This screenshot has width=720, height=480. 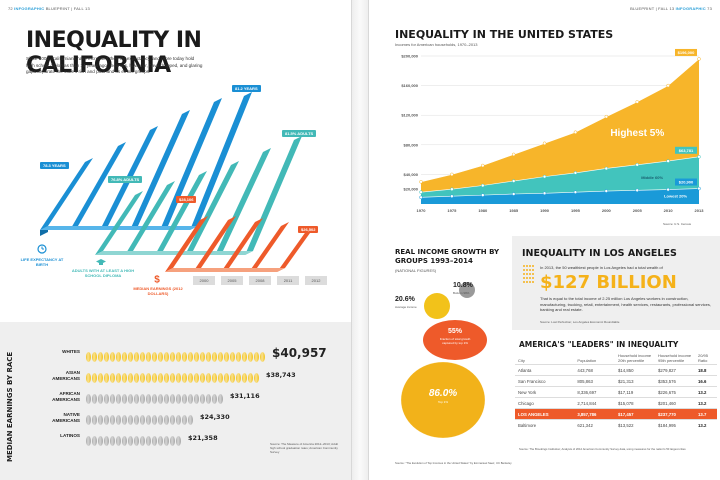 What do you see at coordinates (455, 340) in the screenshot?
I see `bubble-top1-share` at bounding box center [455, 340].